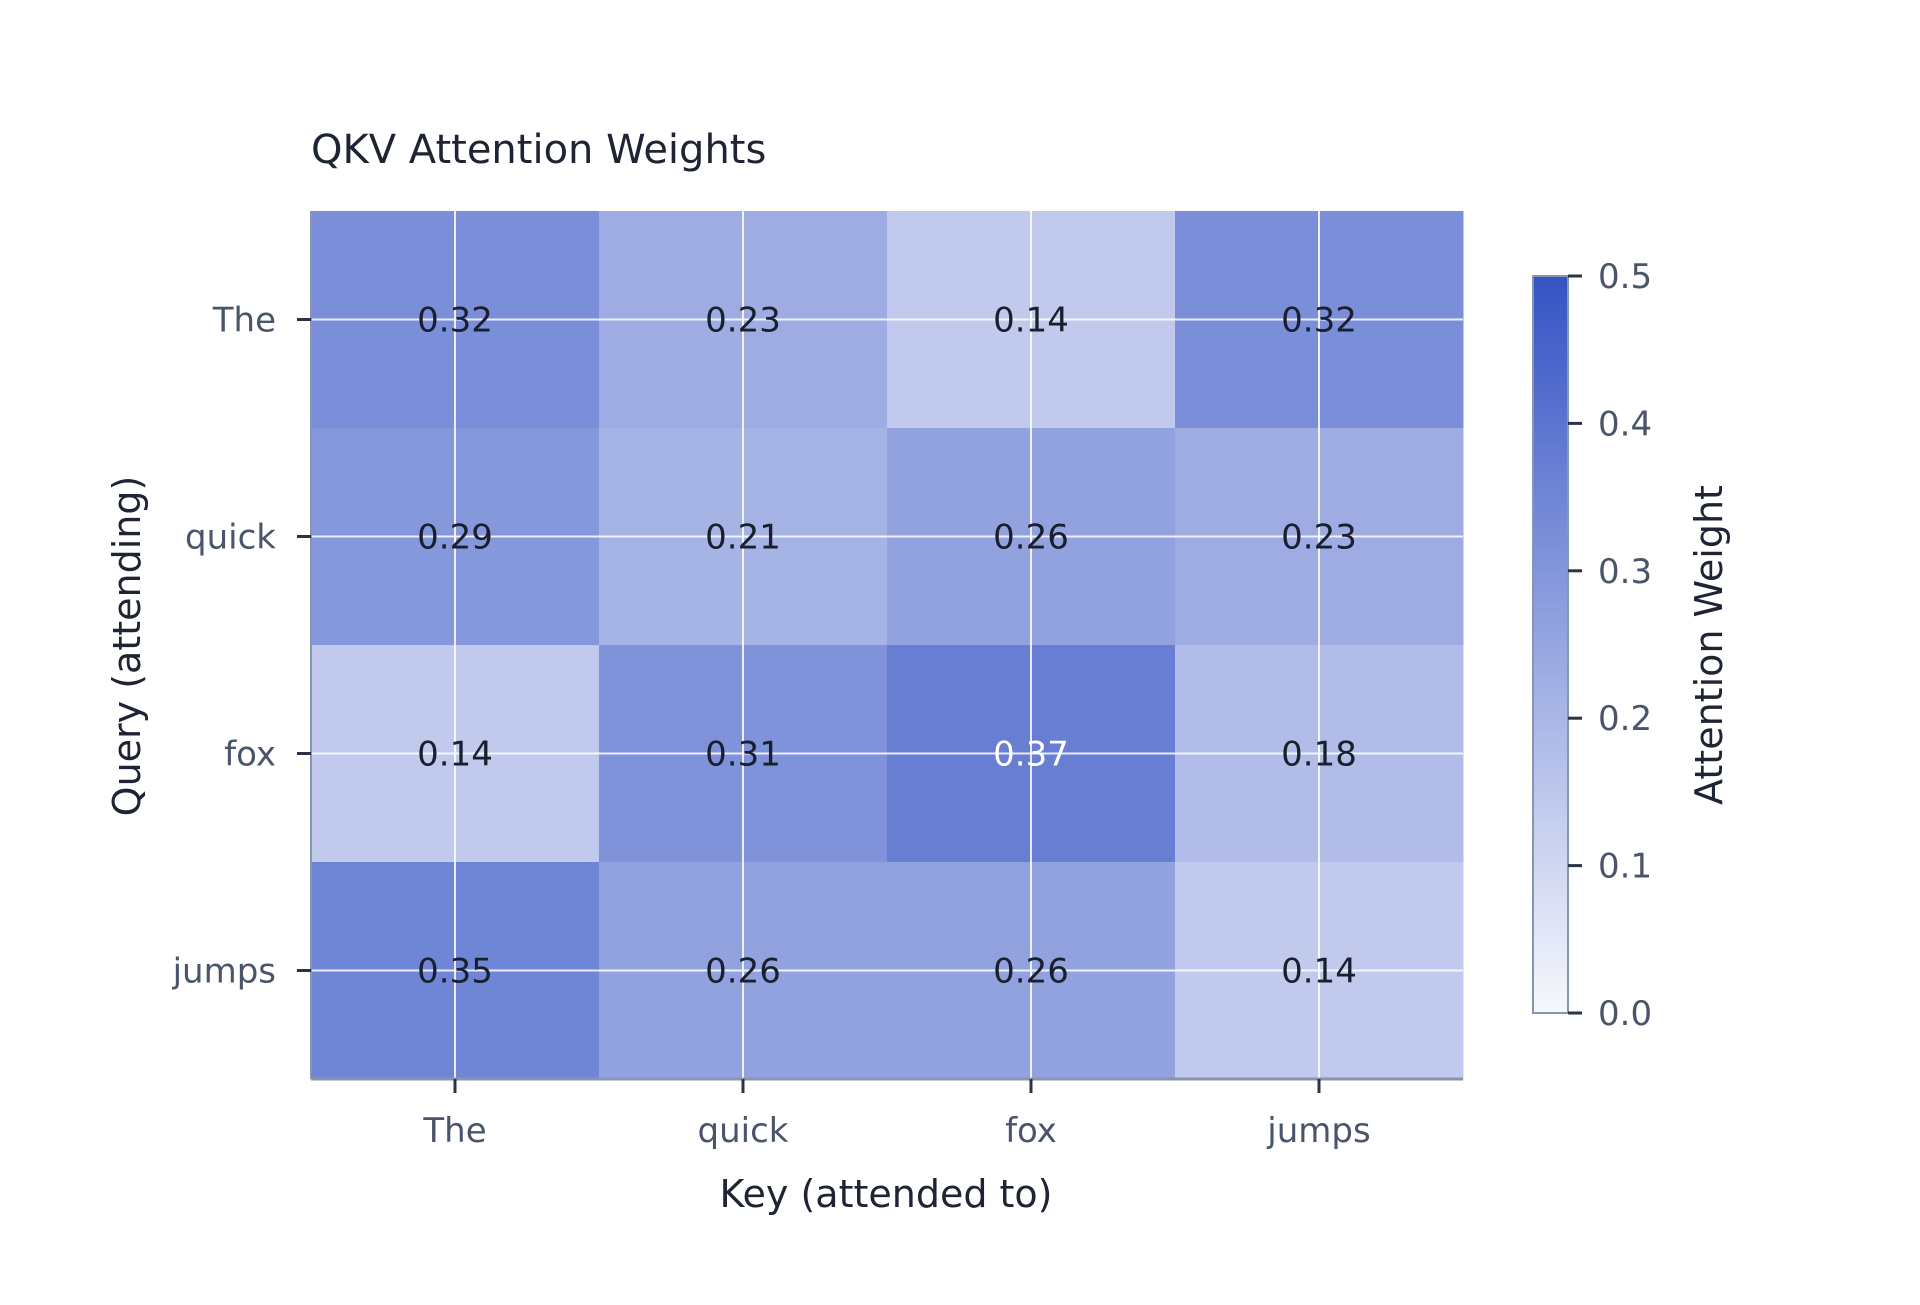 Image resolution: width=1920 pixels, height=1305 pixels. I want to click on y-tick-label: jumps, so click(224, 972).